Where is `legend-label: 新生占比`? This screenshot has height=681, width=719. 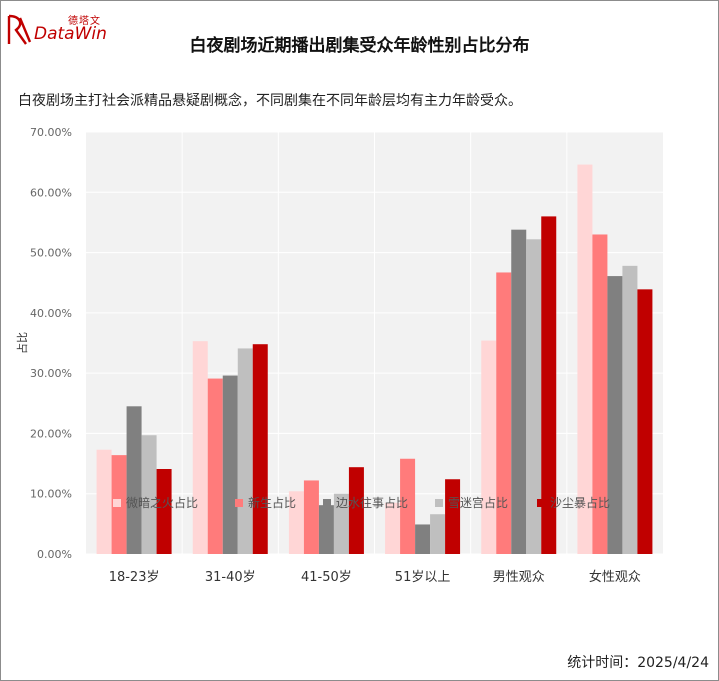
legend-label: 新生占比 is located at coordinates (272, 502).